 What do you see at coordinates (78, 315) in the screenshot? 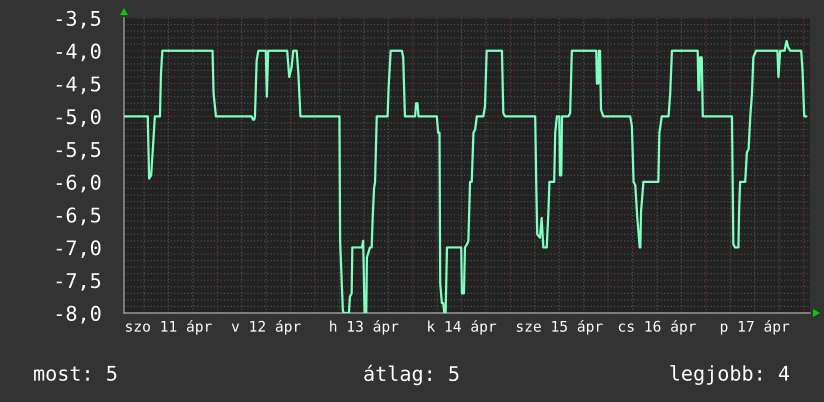
I see `y-tick-label: -8,0` at bounding box center [78, 315].